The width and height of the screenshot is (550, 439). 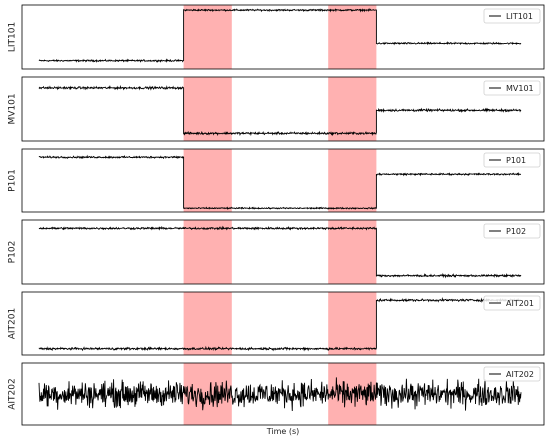 What do you see at coordinates (13, 37) in the screenshot?
I see `y-axis-label: LIT101` at bounding box center [13, 37].